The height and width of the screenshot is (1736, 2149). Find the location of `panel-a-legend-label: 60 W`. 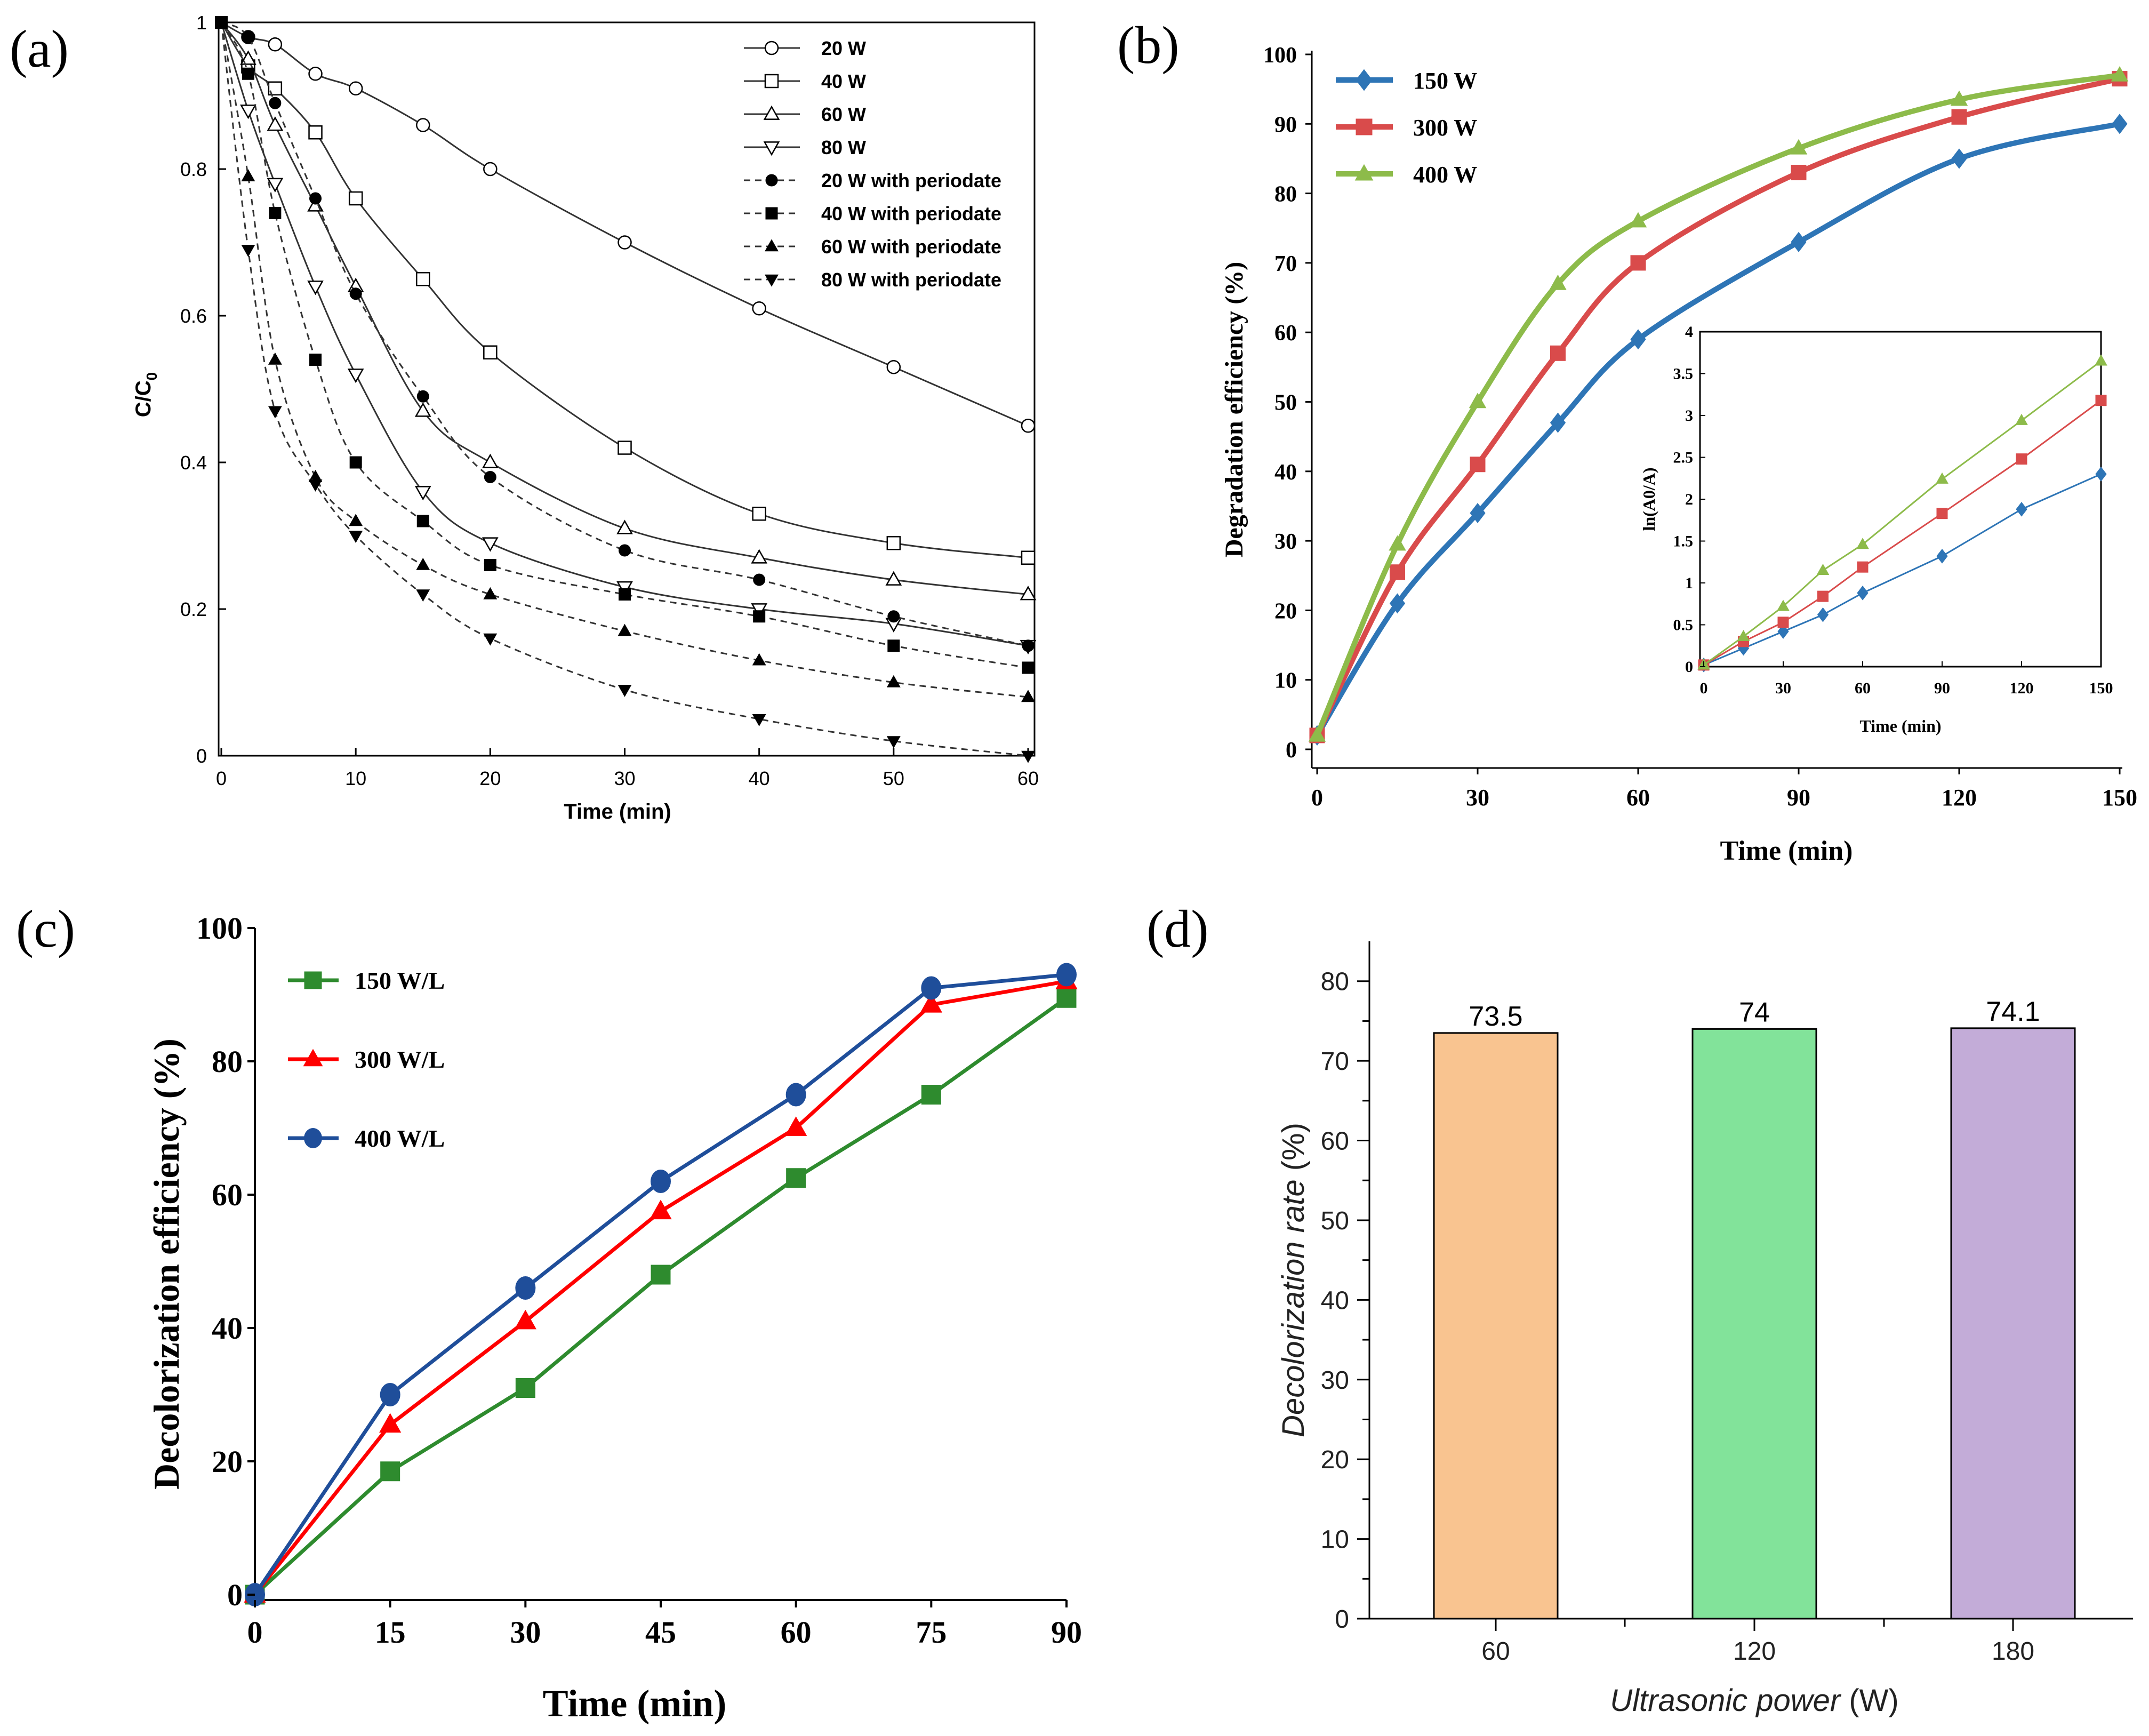

panel-a-legend-label: 60 W is located at coordinates (843, 114).